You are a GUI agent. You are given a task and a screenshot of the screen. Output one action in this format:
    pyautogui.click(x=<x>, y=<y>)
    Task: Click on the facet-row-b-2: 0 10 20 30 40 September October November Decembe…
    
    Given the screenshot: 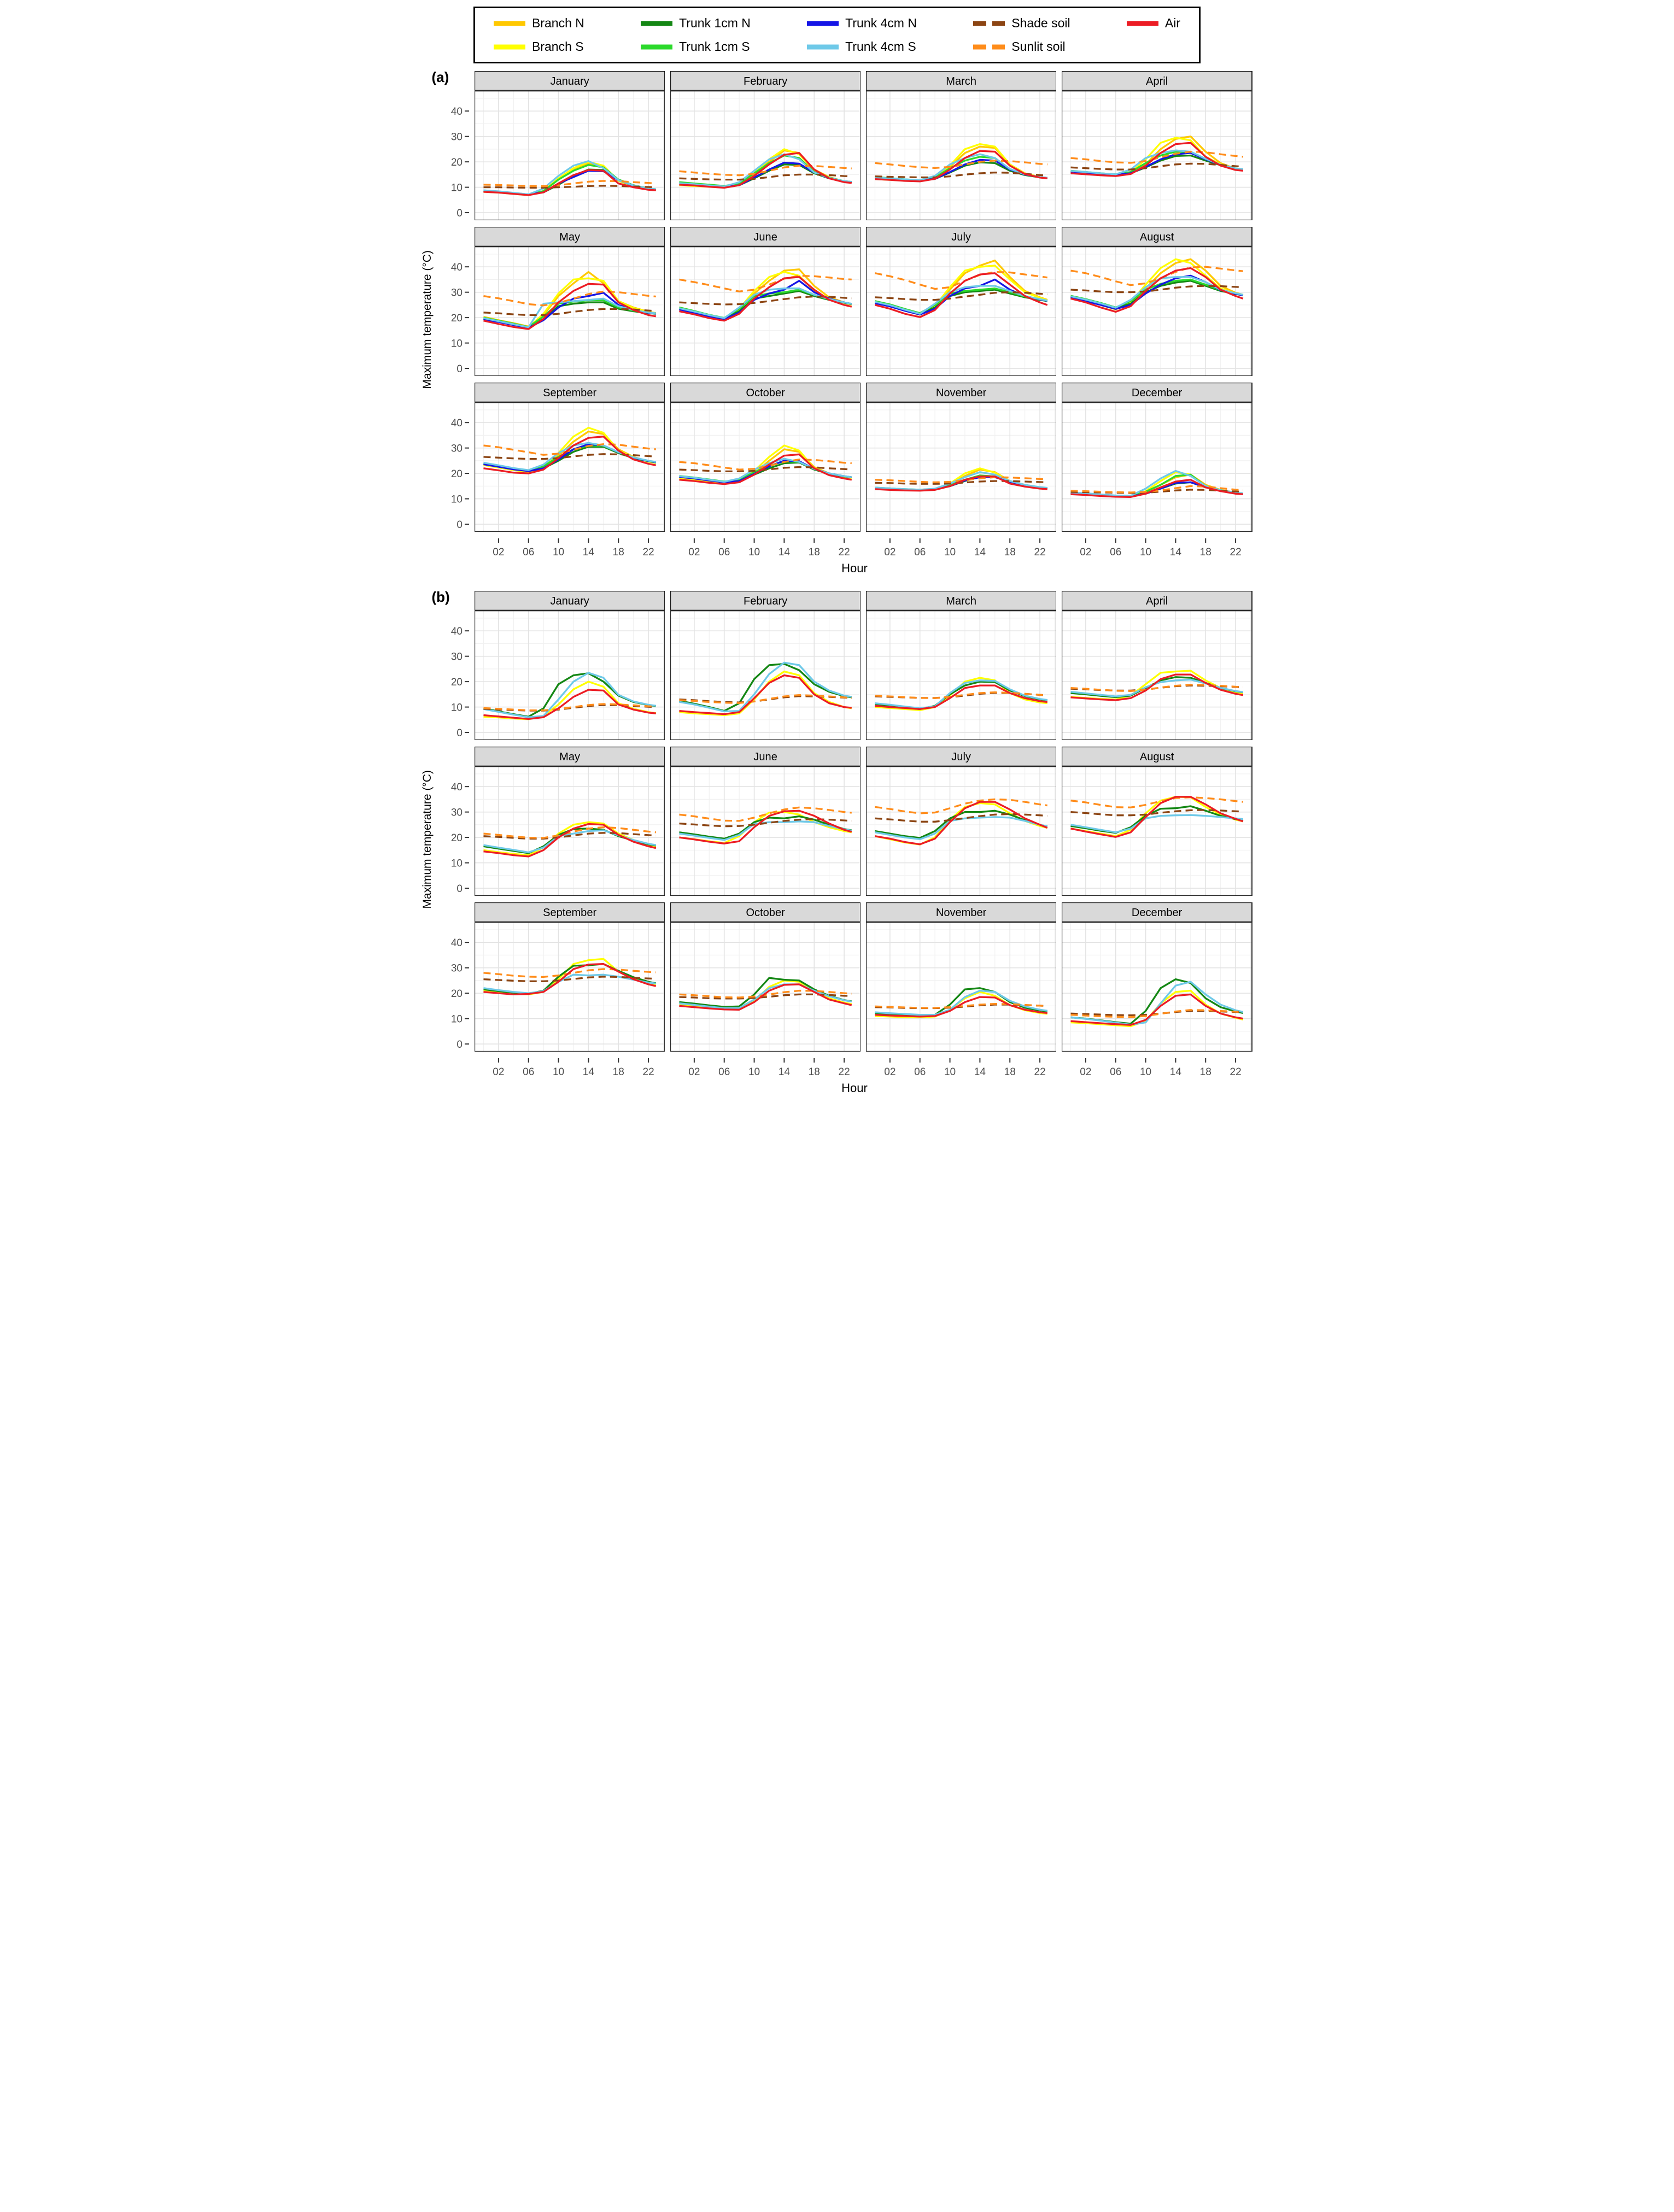 What is the action you would take?
    pyautogui.click(x=846, y=977)
    